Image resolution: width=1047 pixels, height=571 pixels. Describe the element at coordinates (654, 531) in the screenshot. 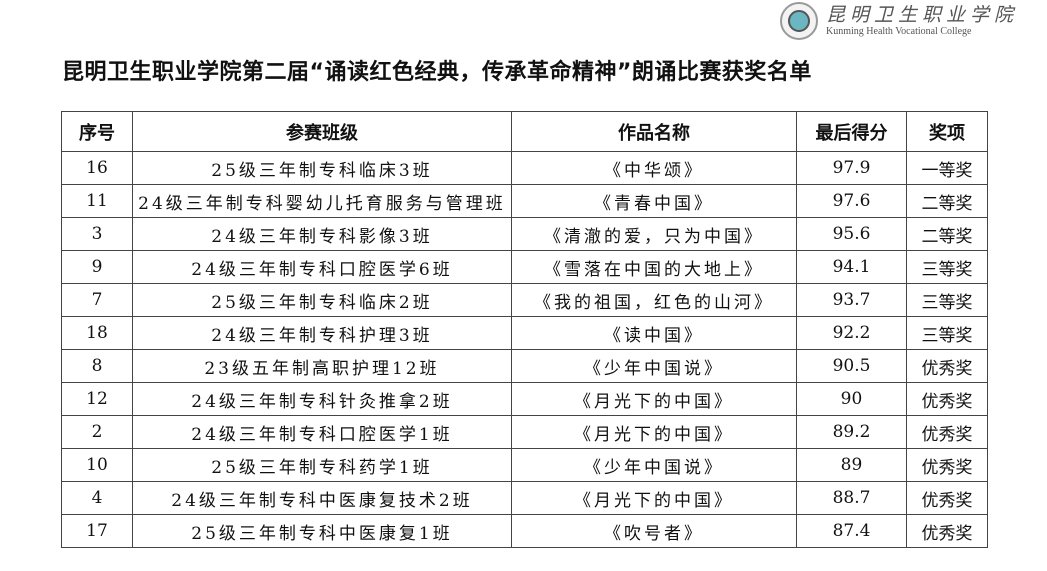

I see `cell-work: 《吹号者》` at that location.